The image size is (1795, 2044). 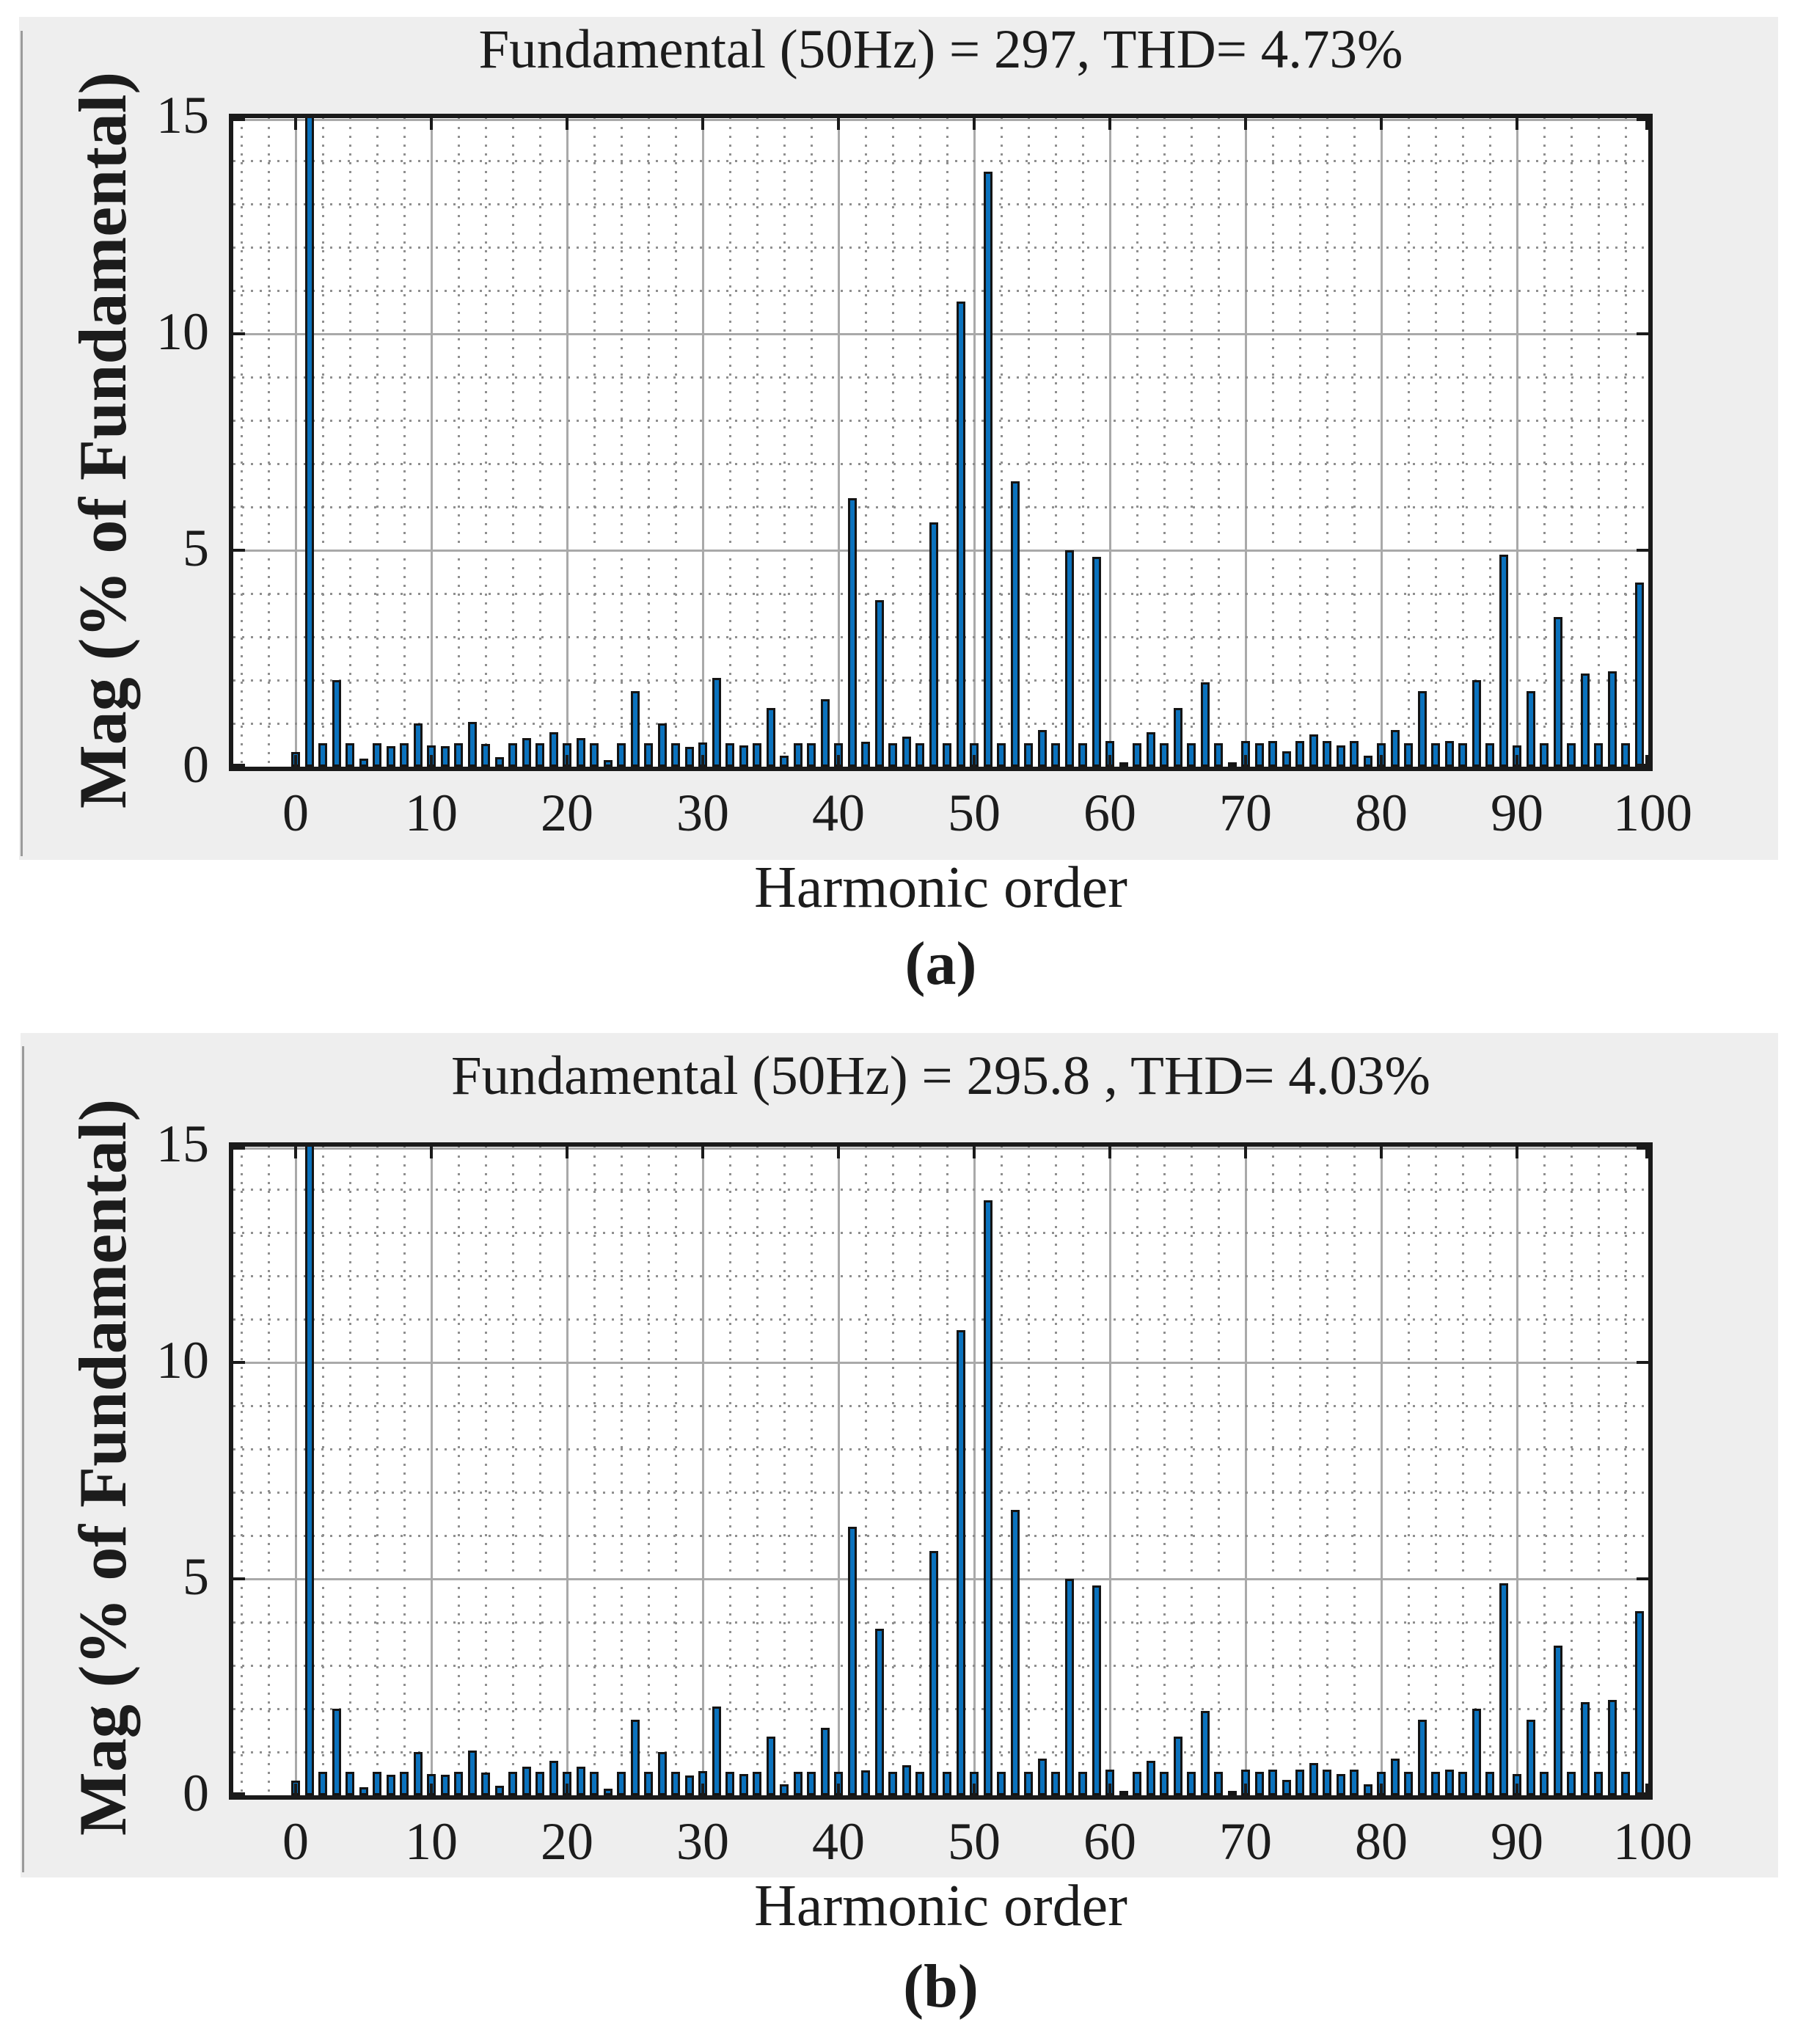 What do you see at coordinates (919, 755) in the screenshot?
I see `bar-h46` at bounding box center [919, 755].